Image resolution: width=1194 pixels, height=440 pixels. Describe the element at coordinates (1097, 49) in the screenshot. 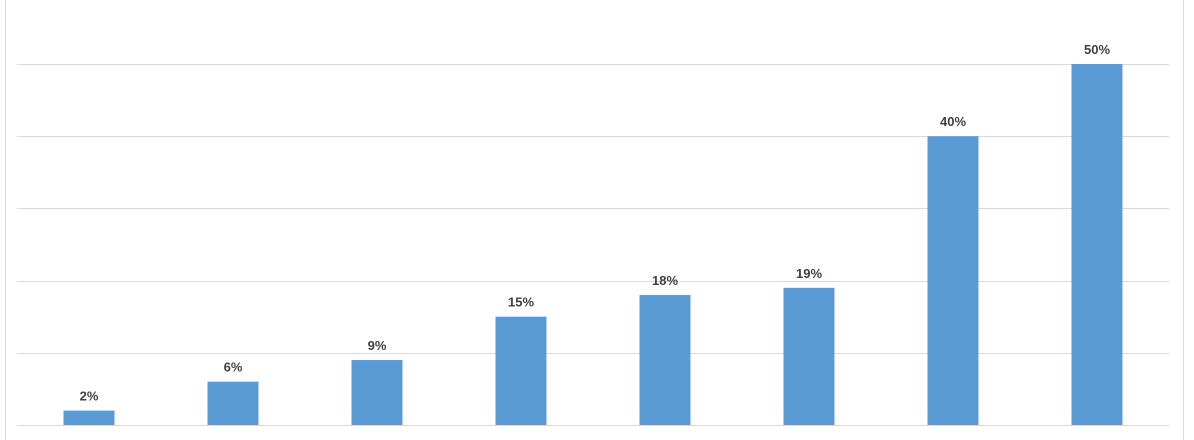

I see `data-label: 50%` at that location.